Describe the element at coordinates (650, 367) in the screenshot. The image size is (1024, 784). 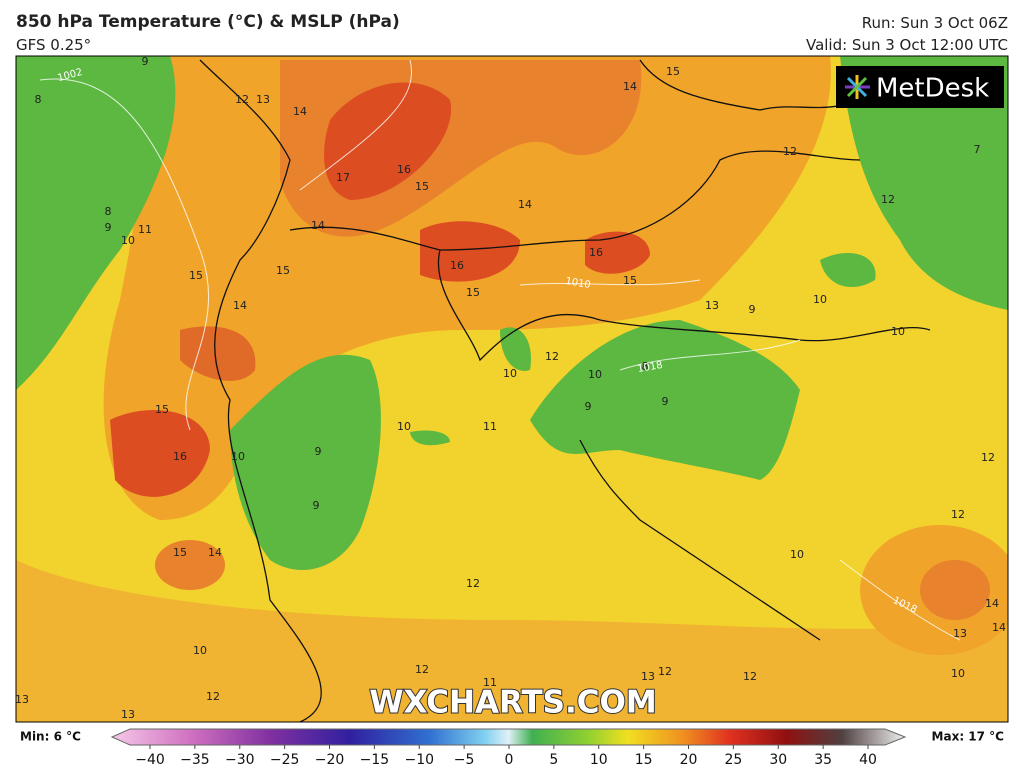
I see `isobar-label: 1018` at that location.